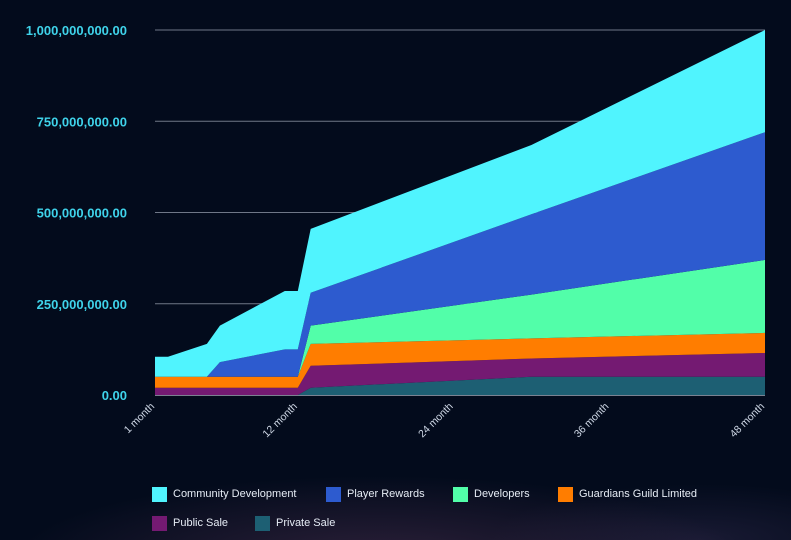 This screenshot has height=540, width=791. Describe the element at coordinates (460, 374) in the screenshot. I see `area-public-sale` at that location.